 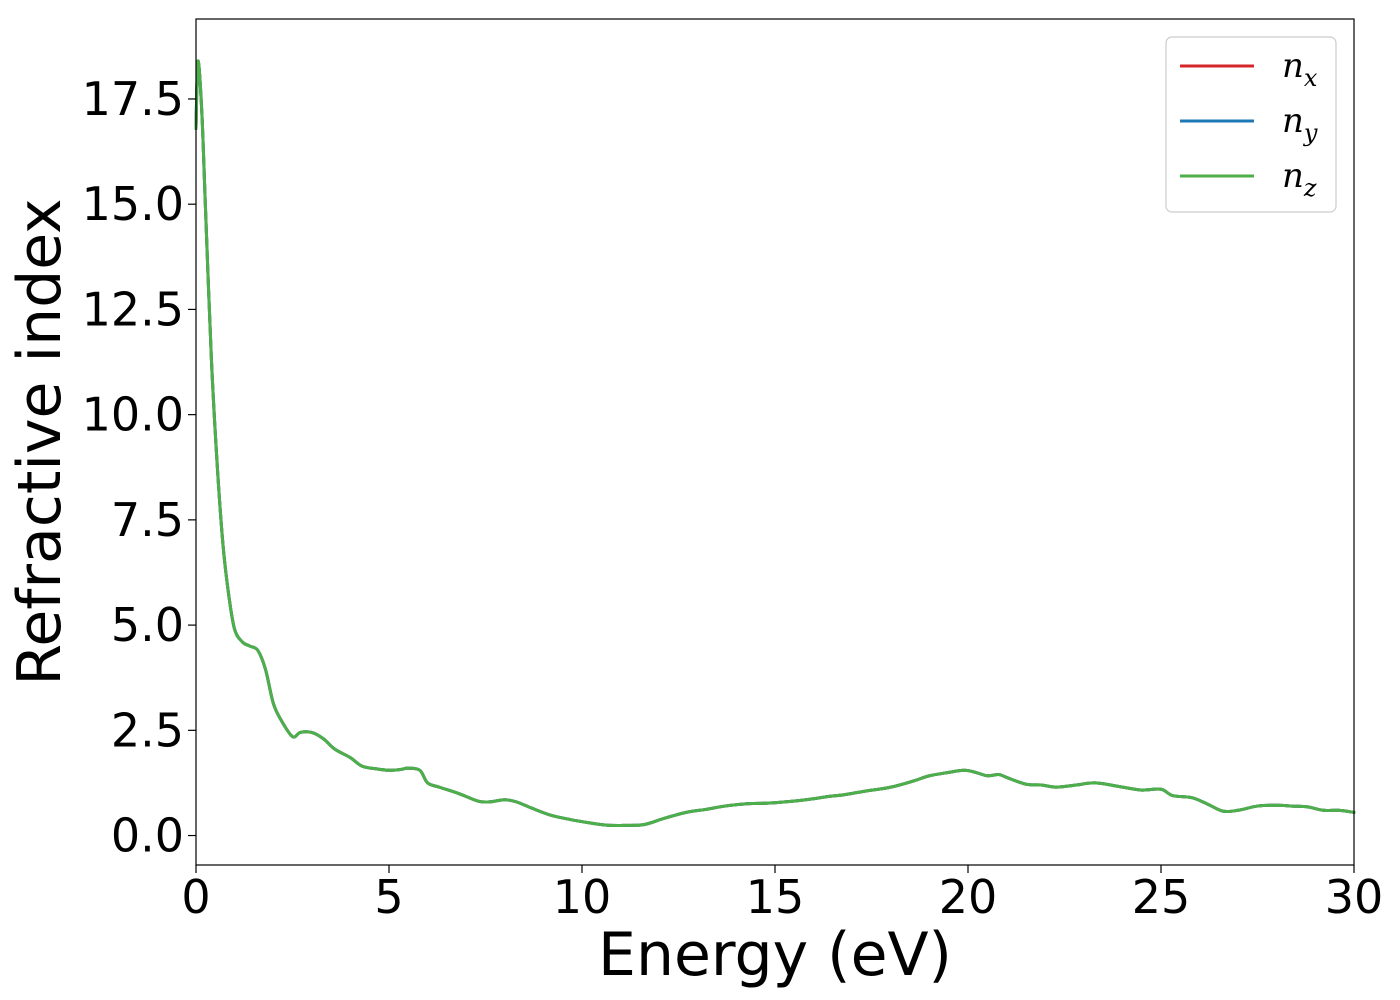 I want to click on legend-label-nz: nz, so click(x=1299, y=179).